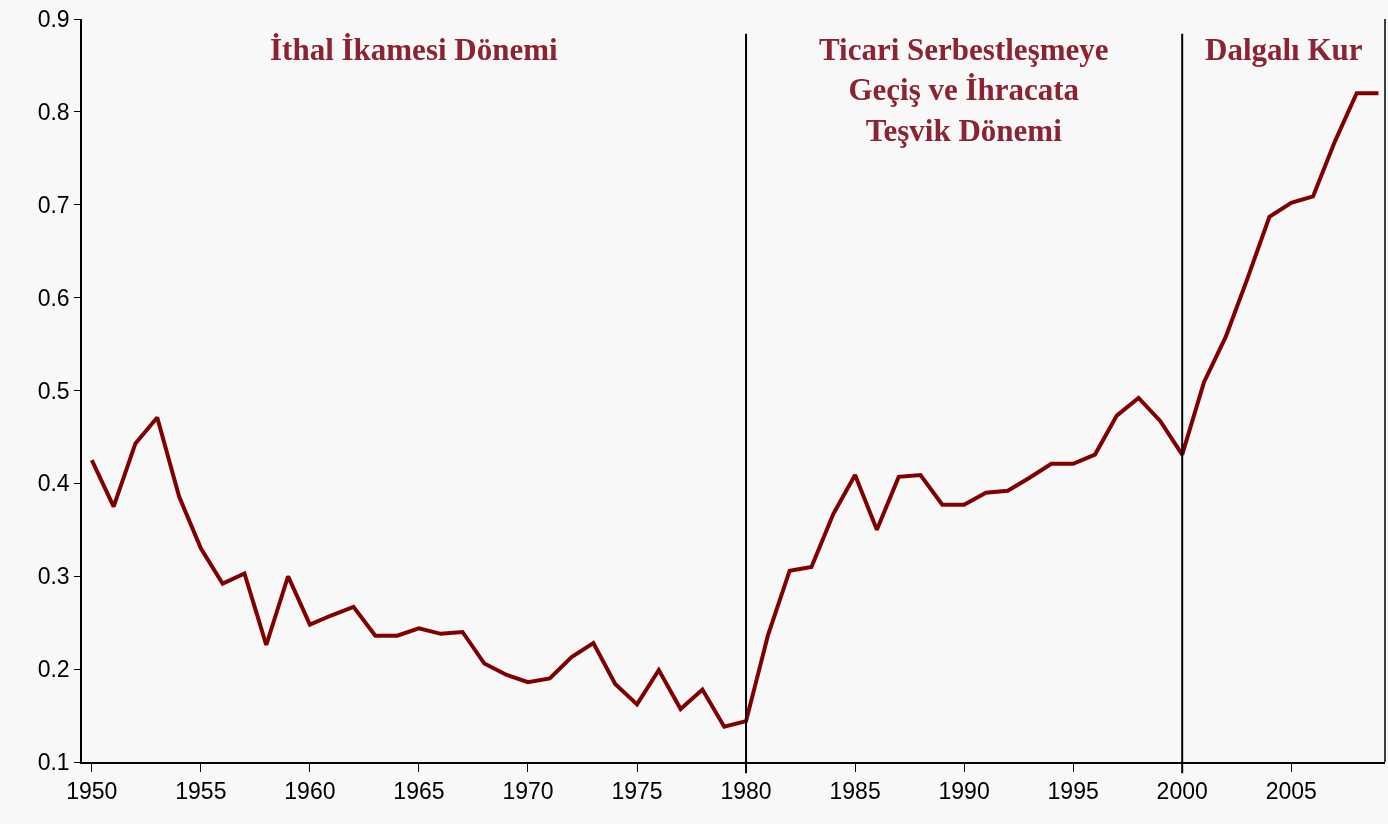 This screenshot has height=824, width=1388. What do you see at coordinates (53, 762) in the screenshot?
I see `y-tick-label: 0.1` at bounding box center [53, 762].